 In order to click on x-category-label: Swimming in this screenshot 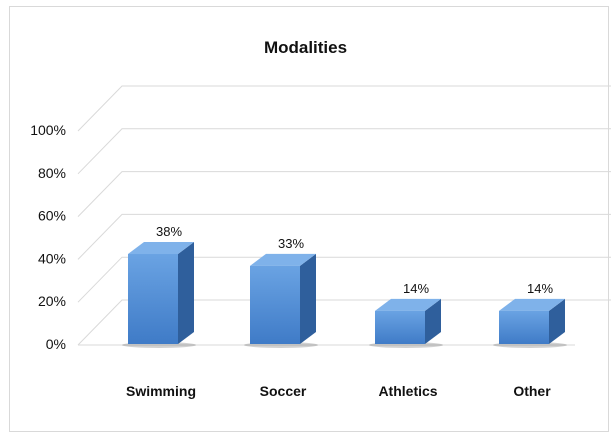, I will do `click(161, 391)`.